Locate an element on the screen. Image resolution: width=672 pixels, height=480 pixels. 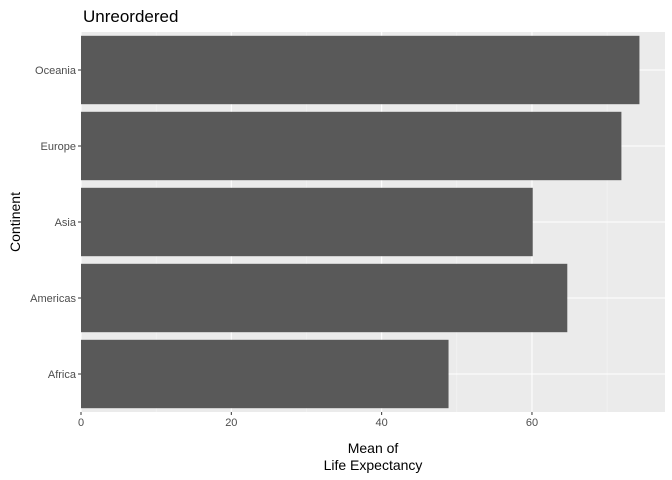
y-tick-label-europe: Europe is located at coordinates (58, 147).